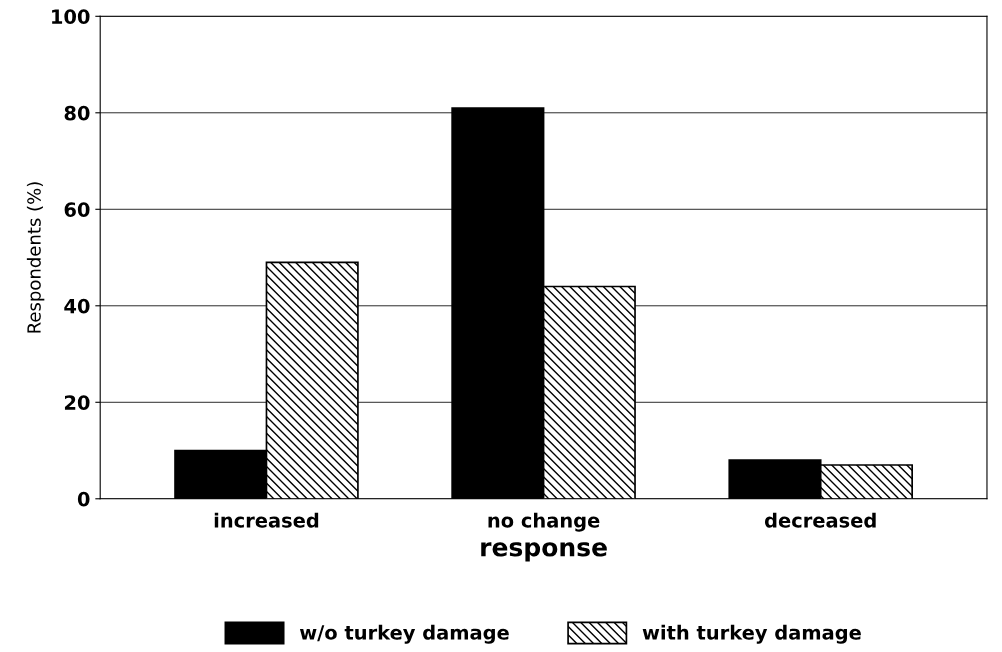  Describe the element at coordinates (544, 552) in the screenshot. I see `x-axis-title: response` at that location.